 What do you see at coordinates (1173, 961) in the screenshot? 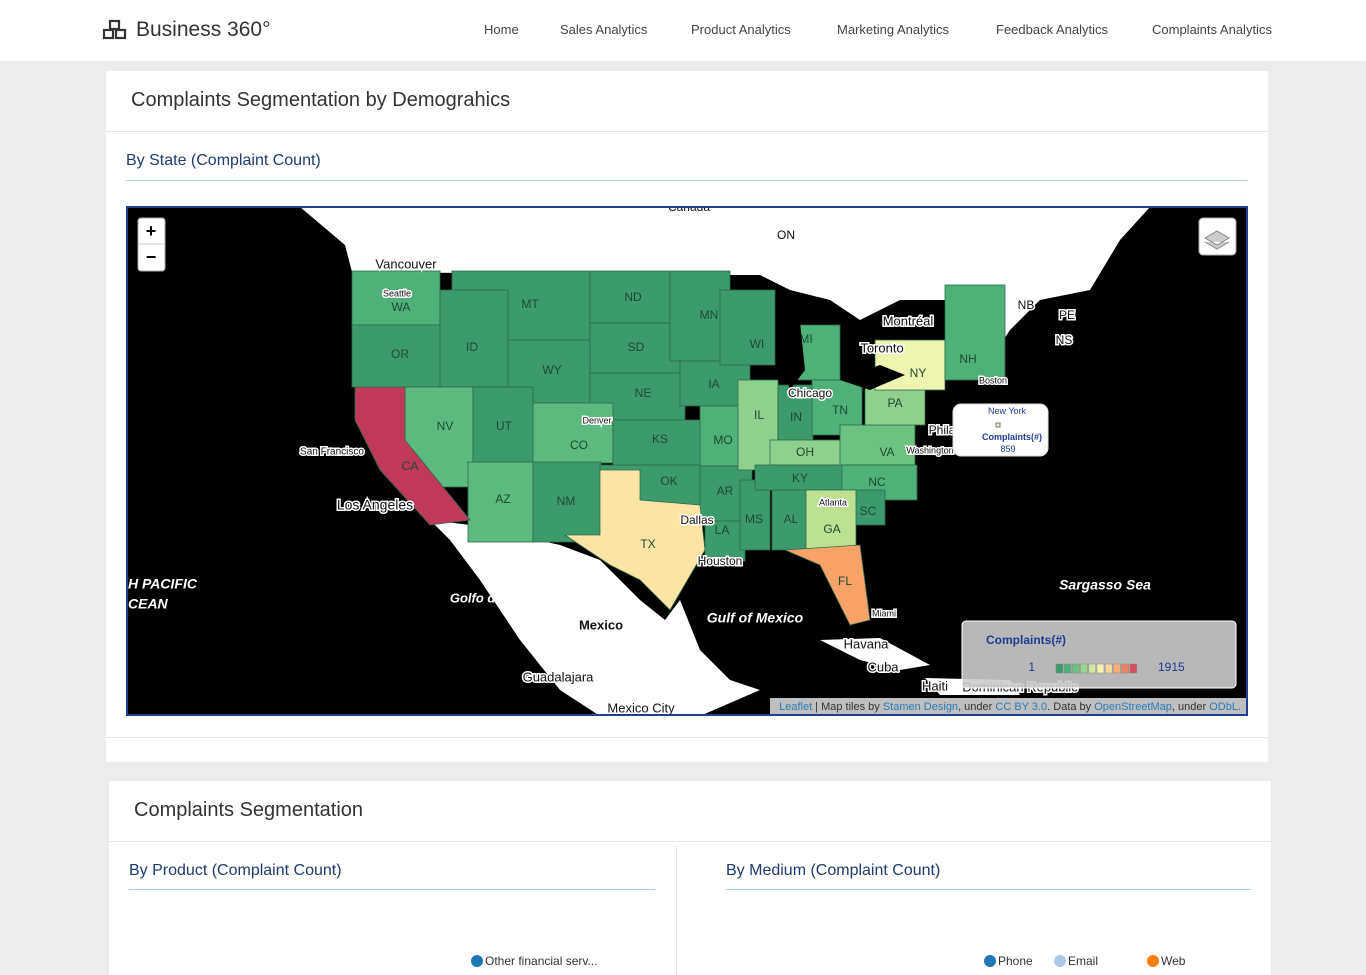
I see `legend-label: Web` at bounding box center [1173, 961].